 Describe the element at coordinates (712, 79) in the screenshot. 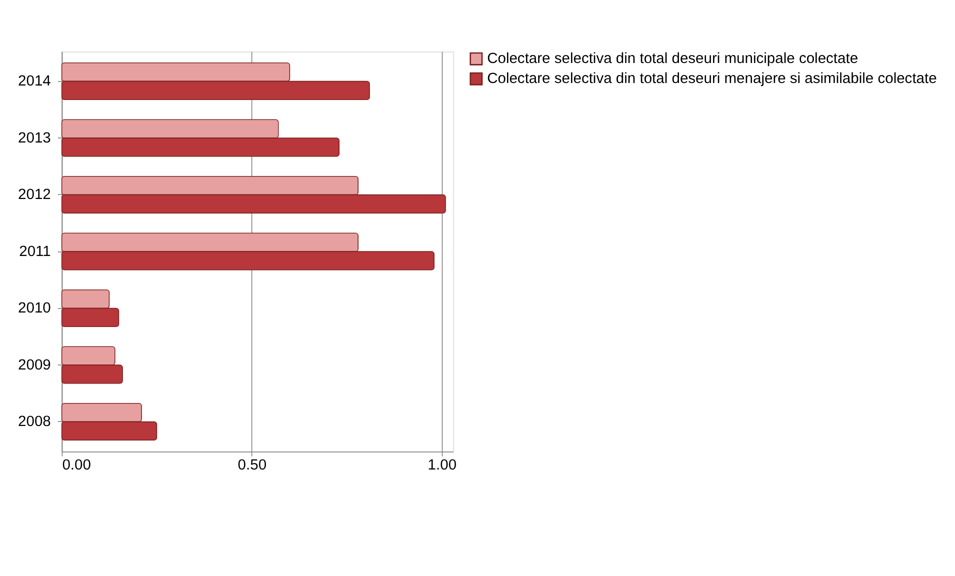

I see `legend-label: Colectare selectiva din total deseuri menajere si asimilabile colectate` at that location.